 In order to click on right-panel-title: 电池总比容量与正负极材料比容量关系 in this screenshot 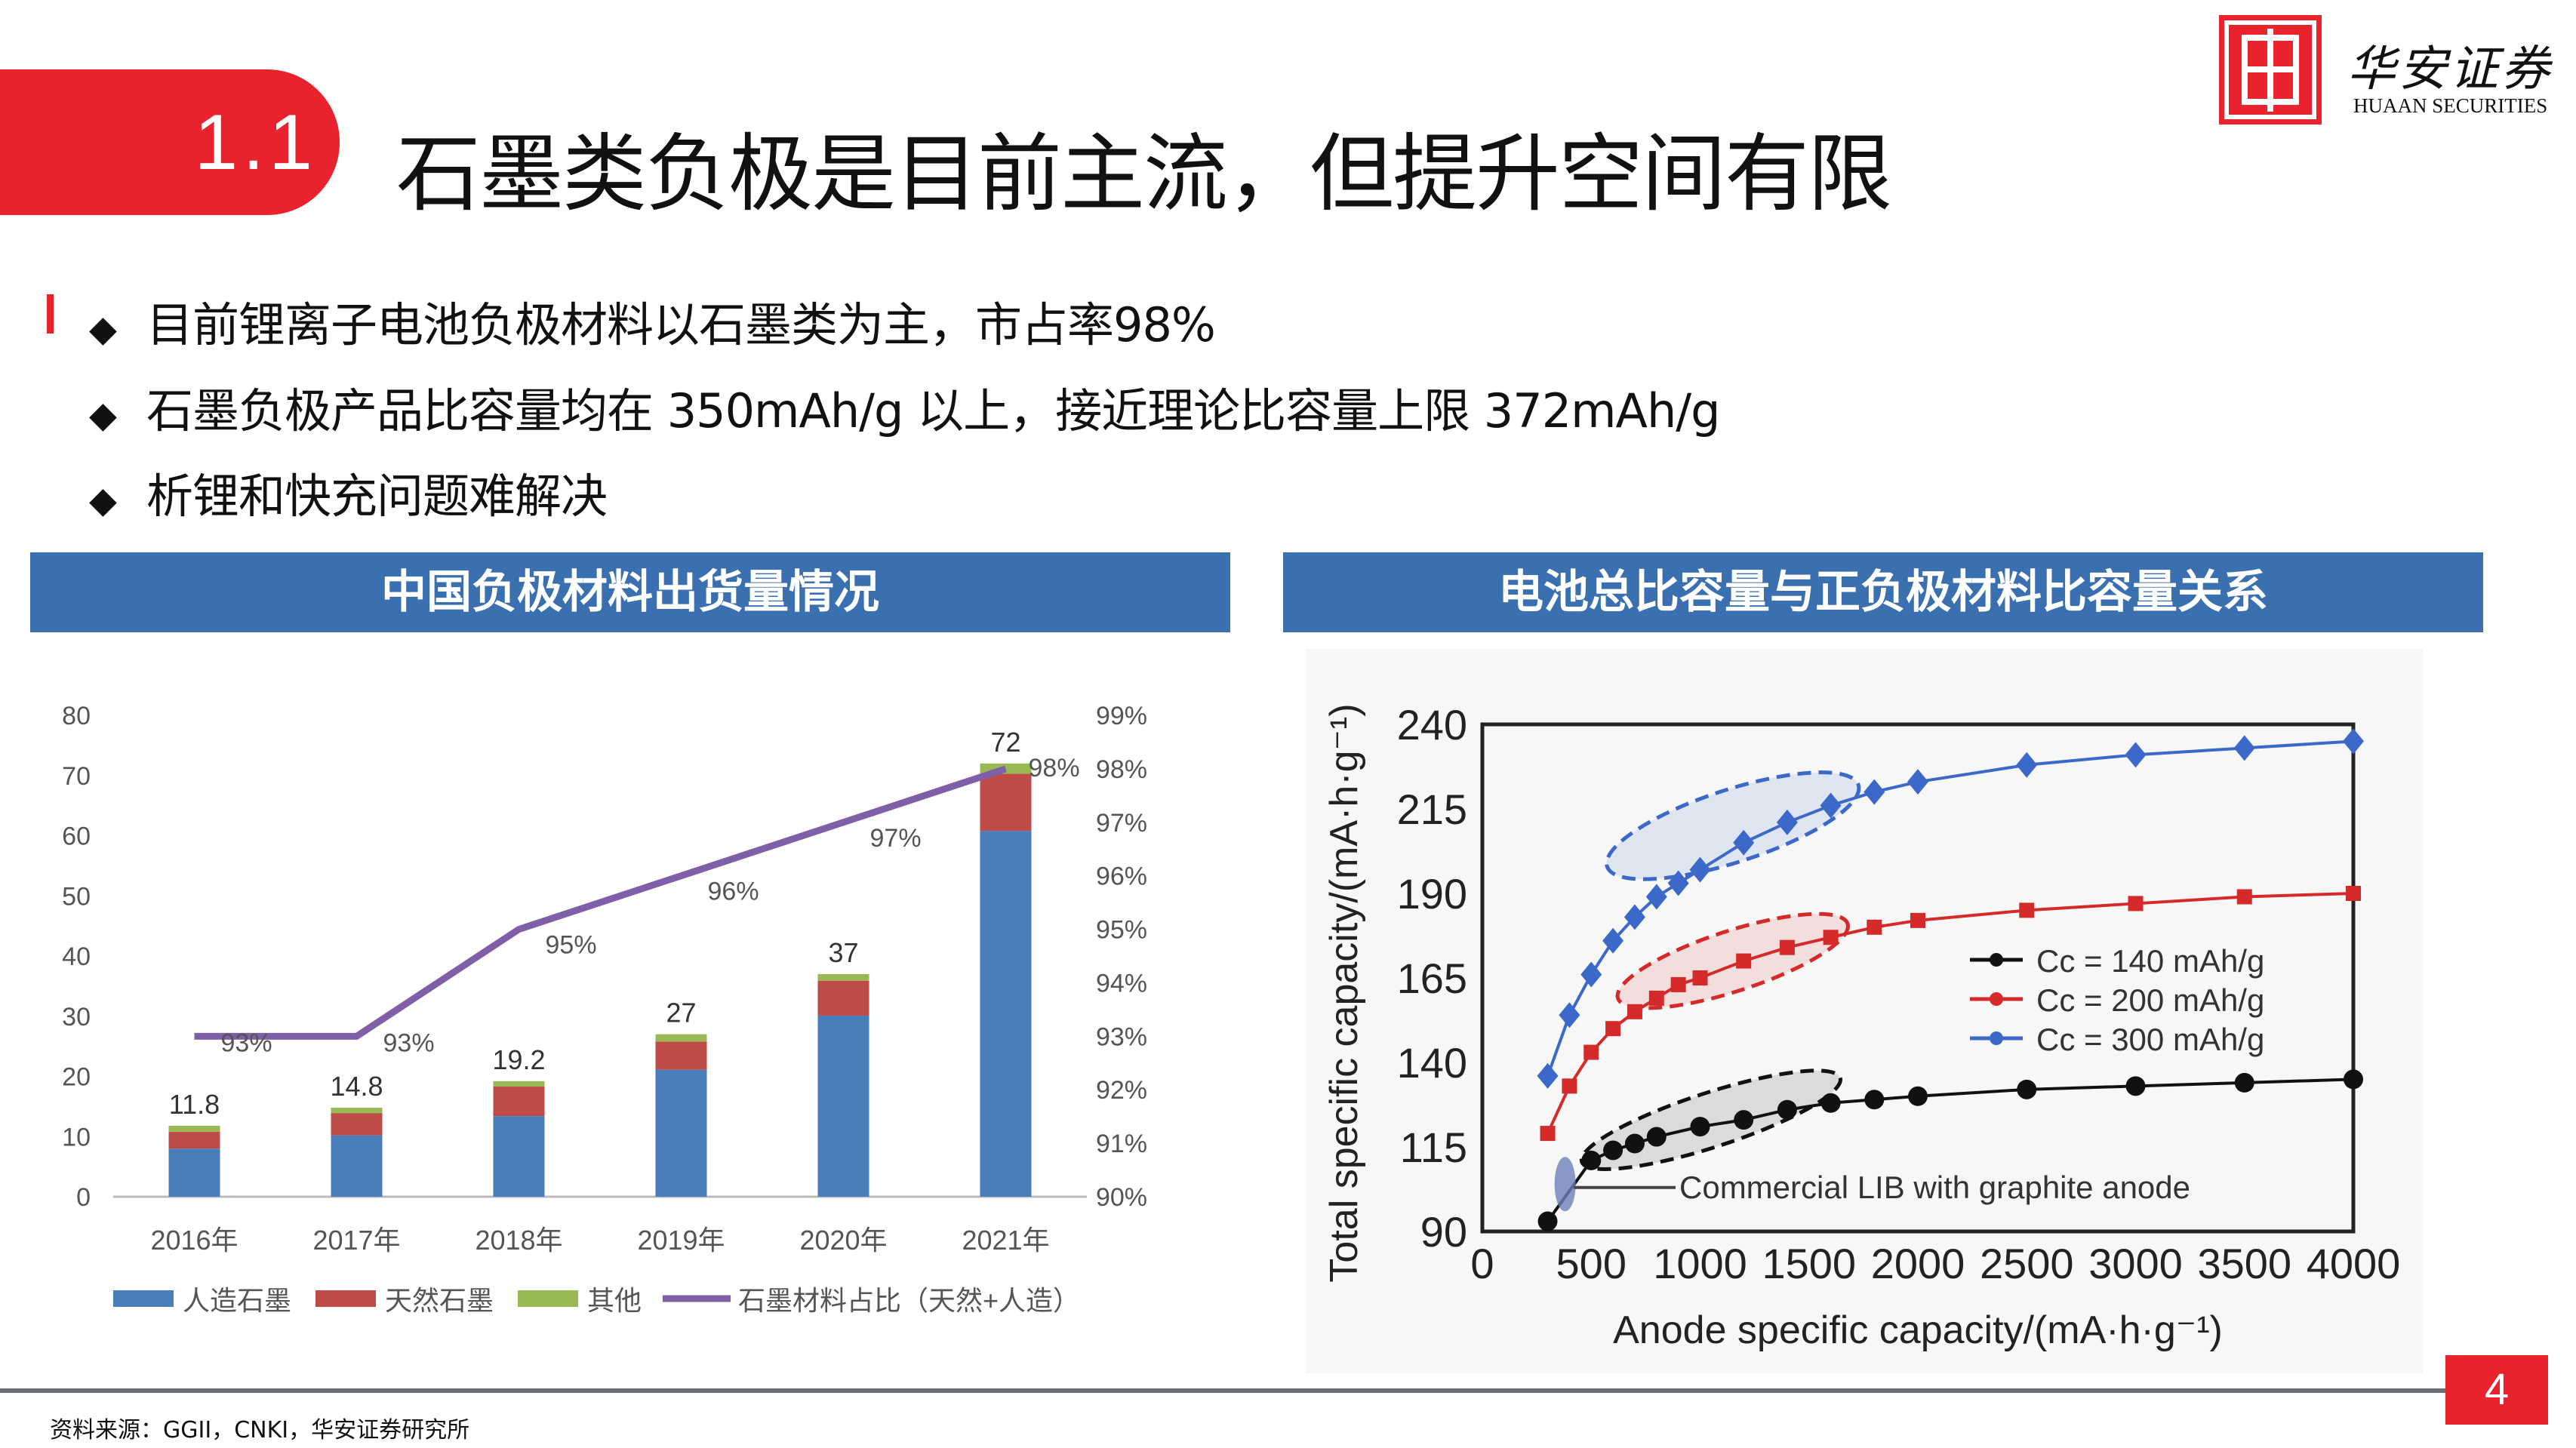, I will do `click(1883, 592)`.